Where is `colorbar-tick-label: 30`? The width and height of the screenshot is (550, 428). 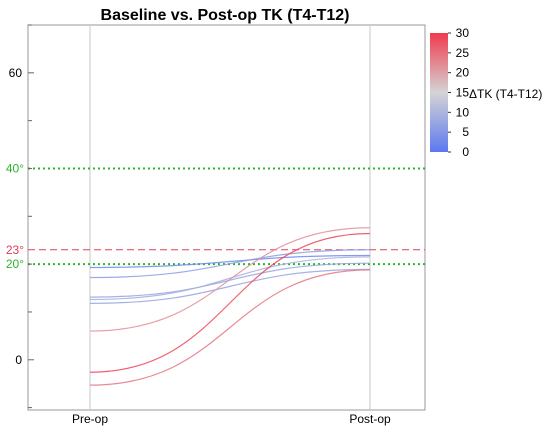
colorbar-tick-label: 30 is located at coordinates (463, 33).